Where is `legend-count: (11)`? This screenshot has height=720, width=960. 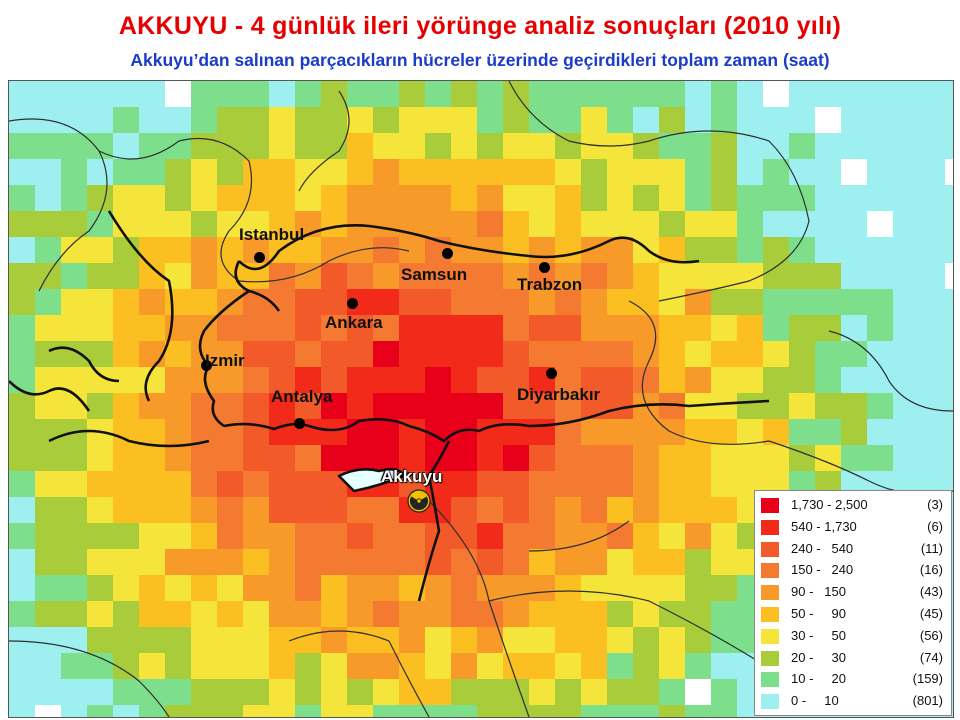 legend-count: (11) is located at coordinates (931, 548).